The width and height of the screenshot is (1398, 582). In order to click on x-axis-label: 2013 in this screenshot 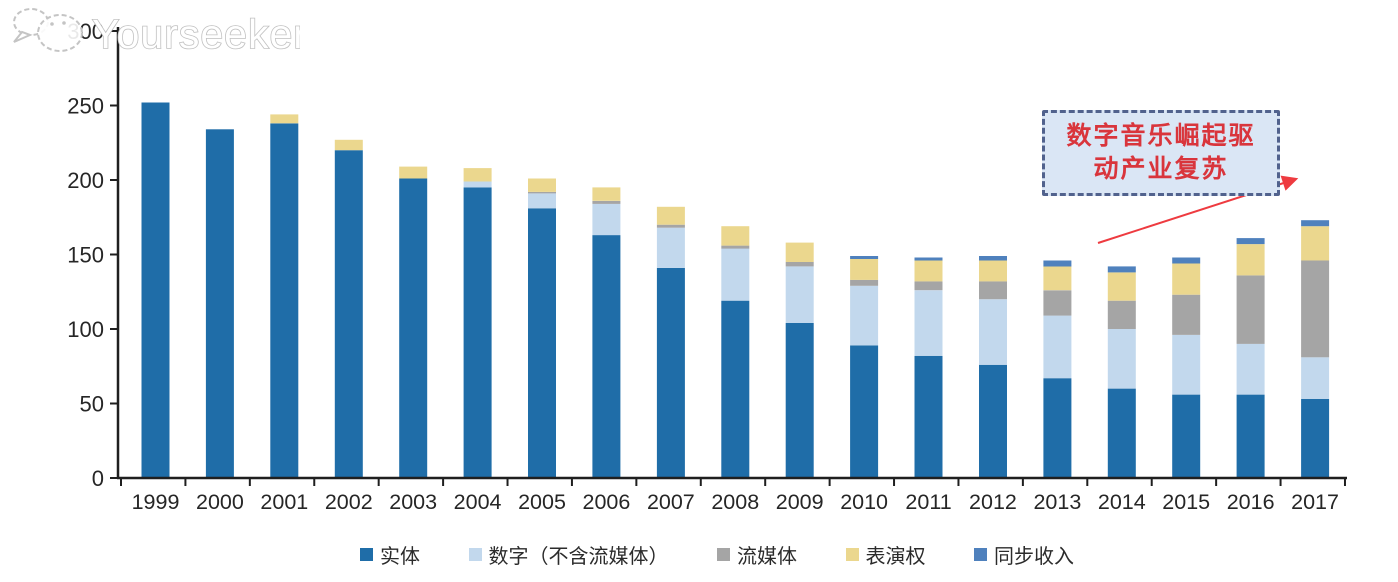, I will do `click(1057, 502)`.